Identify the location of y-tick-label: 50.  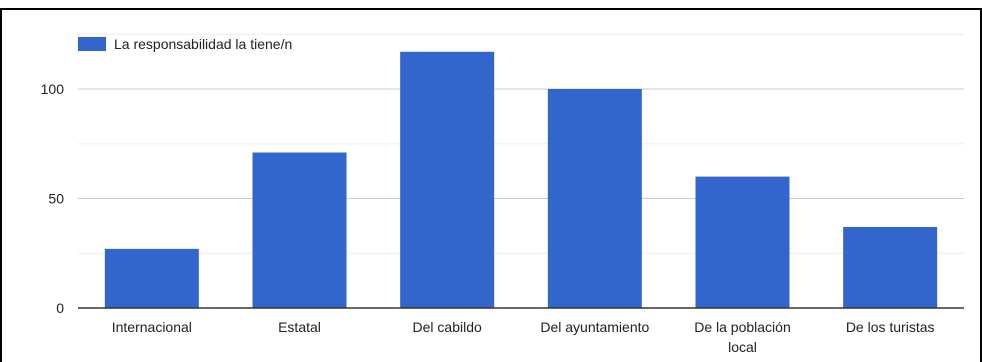
(56, 199).